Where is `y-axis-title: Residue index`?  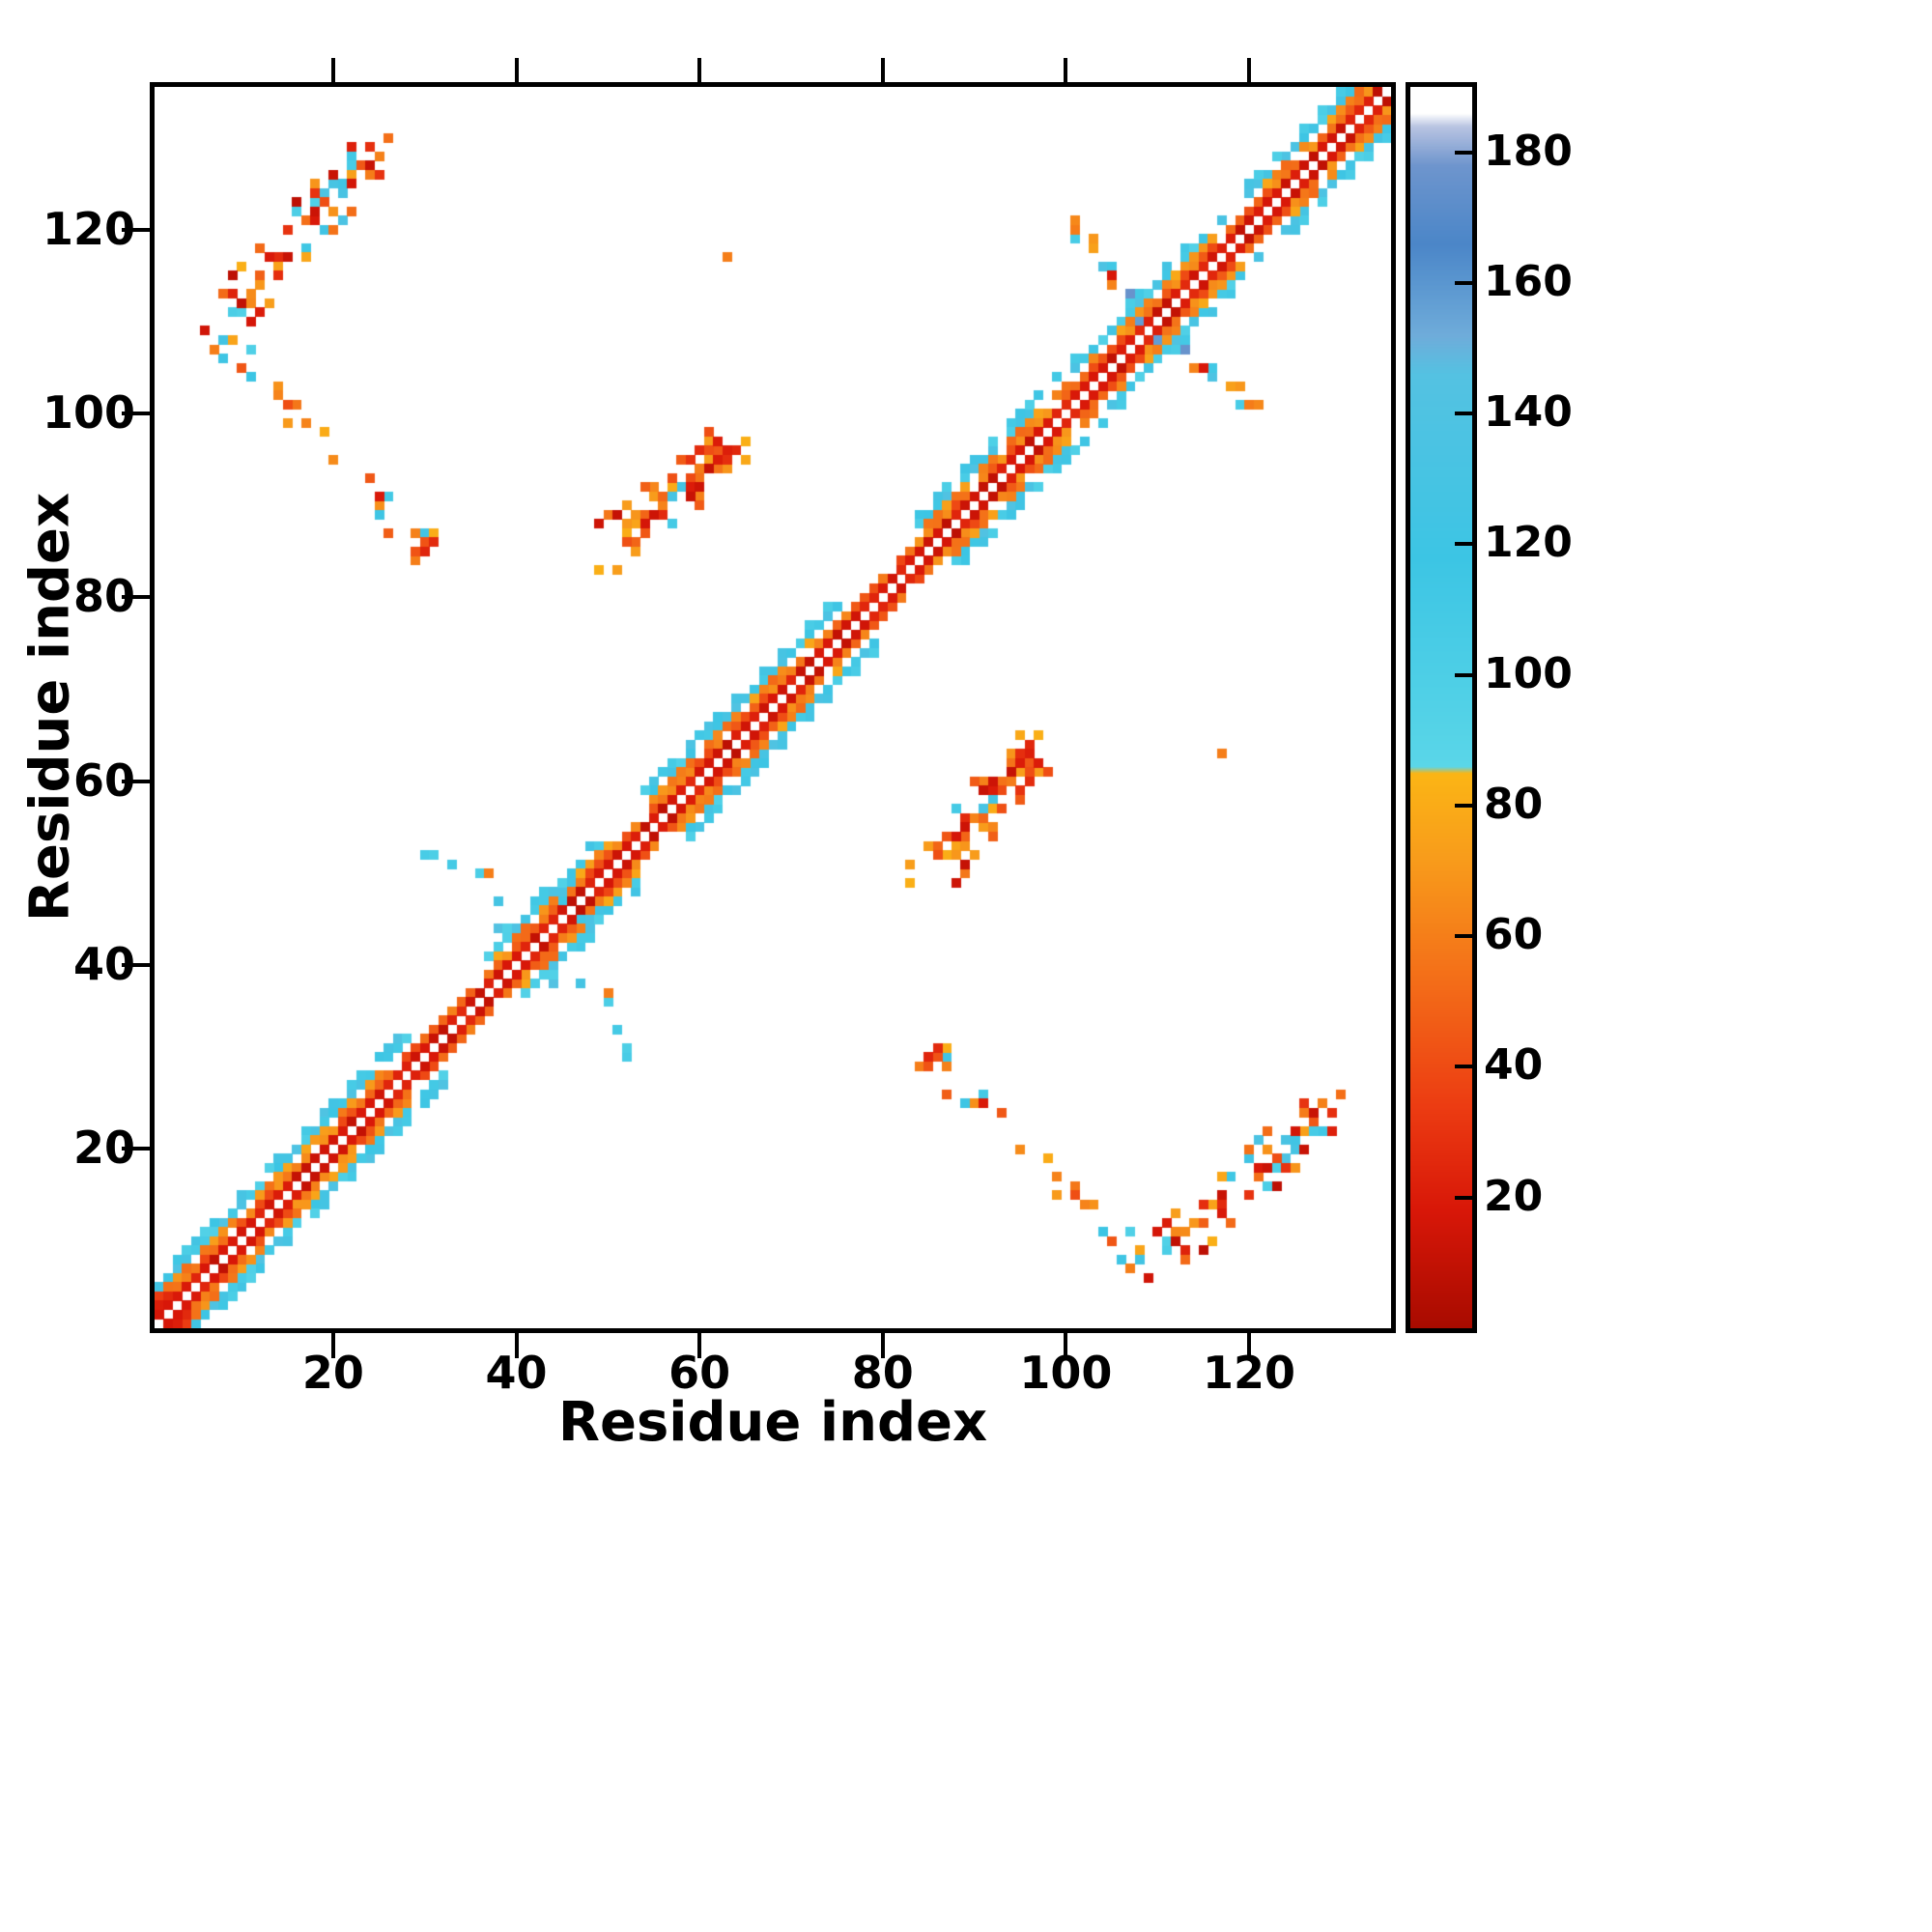
y-axis-title: Residue index is located at coordinates (50, 707).